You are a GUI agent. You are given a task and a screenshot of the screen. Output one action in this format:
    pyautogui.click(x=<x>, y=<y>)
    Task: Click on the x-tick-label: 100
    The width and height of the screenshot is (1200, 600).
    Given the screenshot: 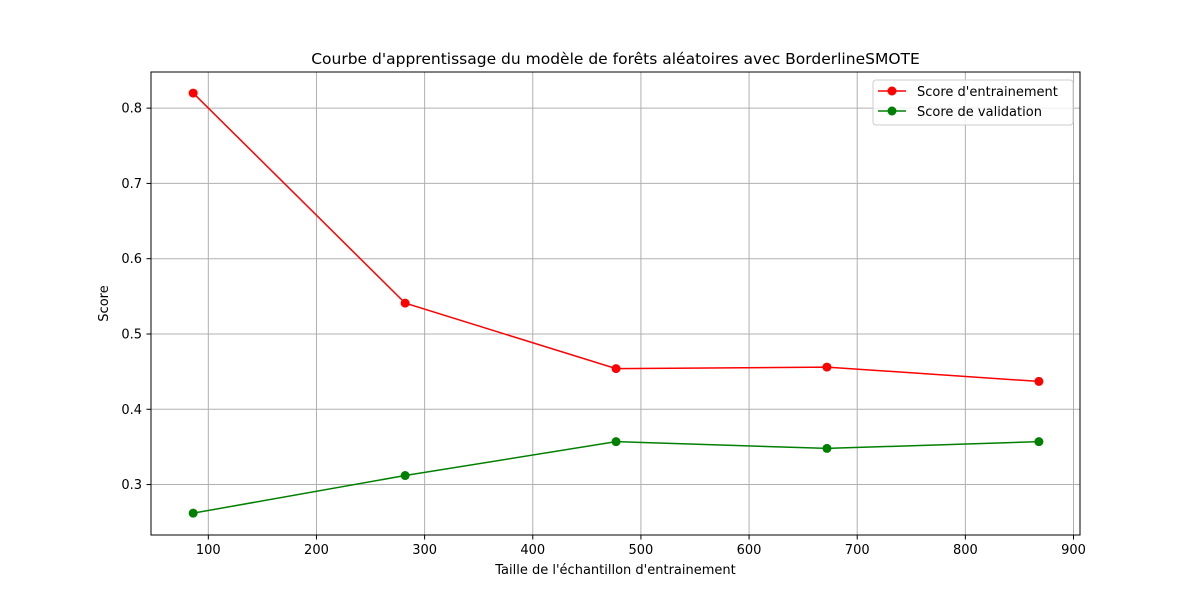 What is the action you would take?
    pyautogui.click(x=208, y=550)
    